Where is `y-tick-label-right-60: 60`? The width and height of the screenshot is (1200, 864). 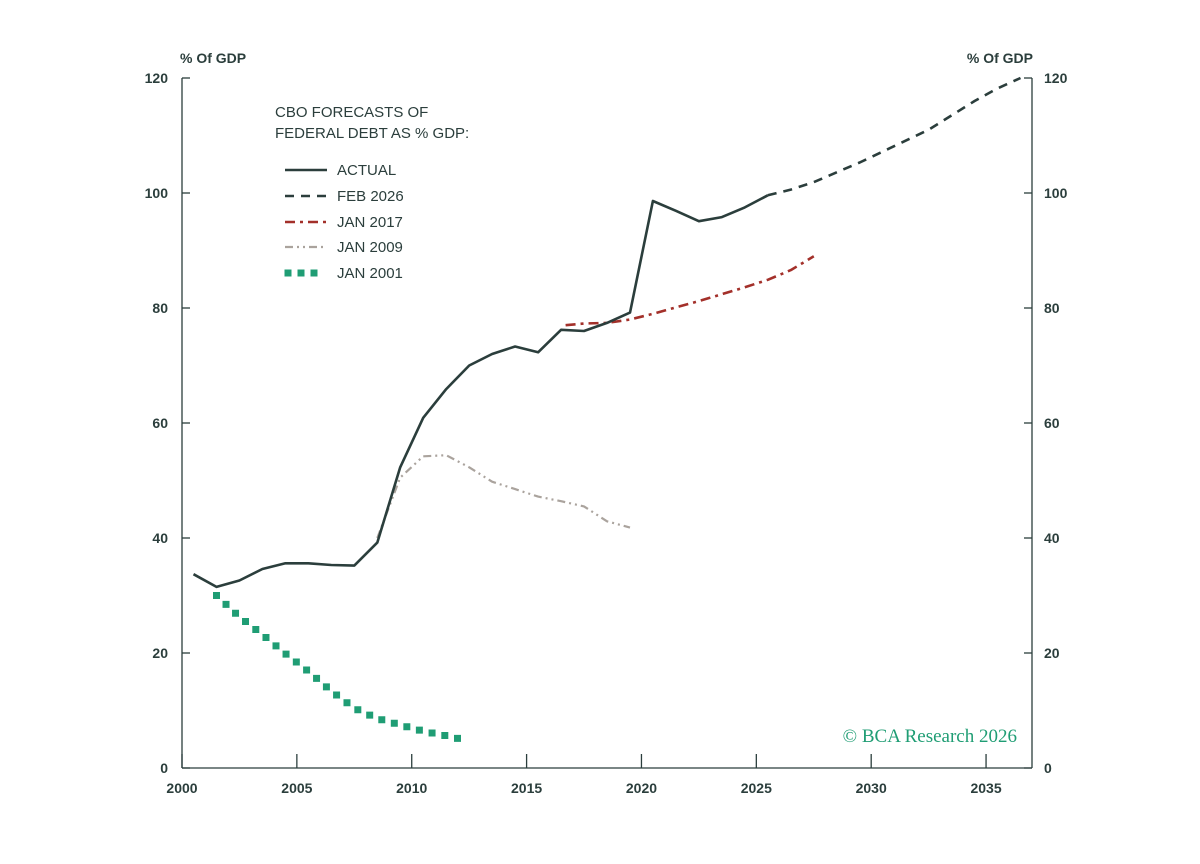
y-tick-label-right-60: 60 is located at coordinates (1052, 423).